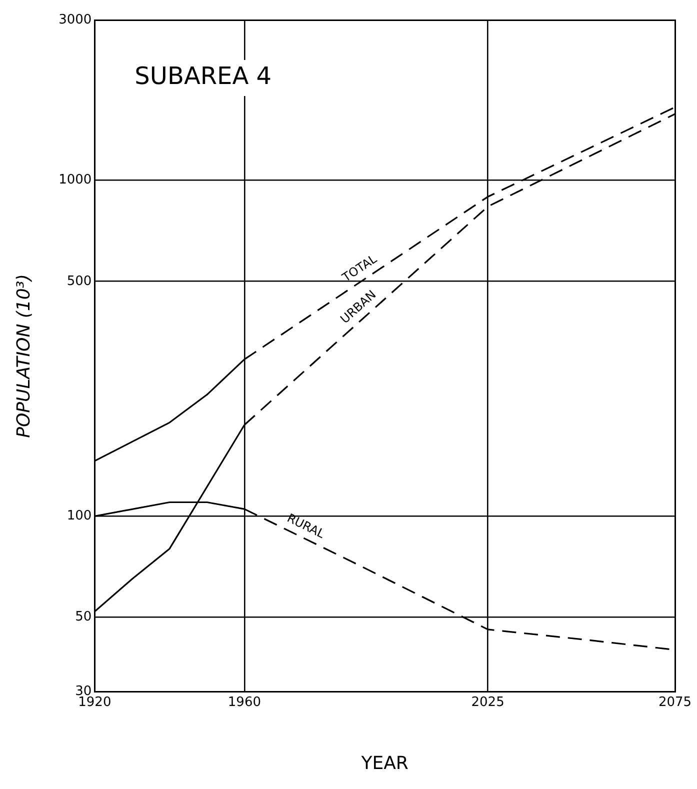 This screenshot has width=697, height=789. What do you see at coordinates (79, 281) in the screenshot?
I see `y-tick-label: 500` at bounding box center [79, 281].